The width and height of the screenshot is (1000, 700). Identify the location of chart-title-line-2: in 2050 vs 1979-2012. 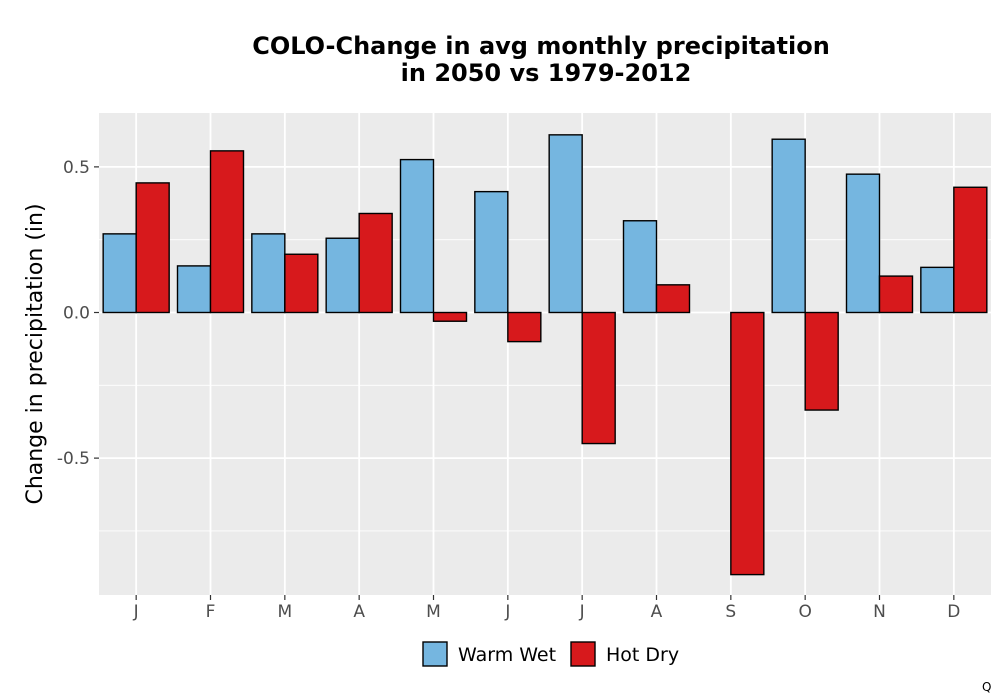
(546, 73).